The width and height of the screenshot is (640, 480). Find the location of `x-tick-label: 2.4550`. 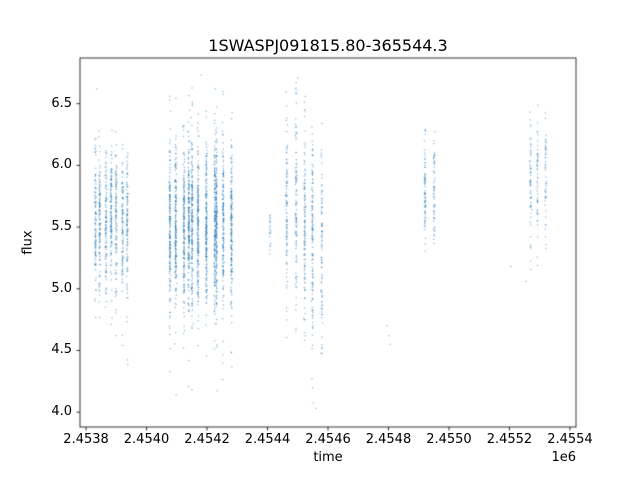

x-tick-label: 2.4550 is located at coordinates (449, 439).